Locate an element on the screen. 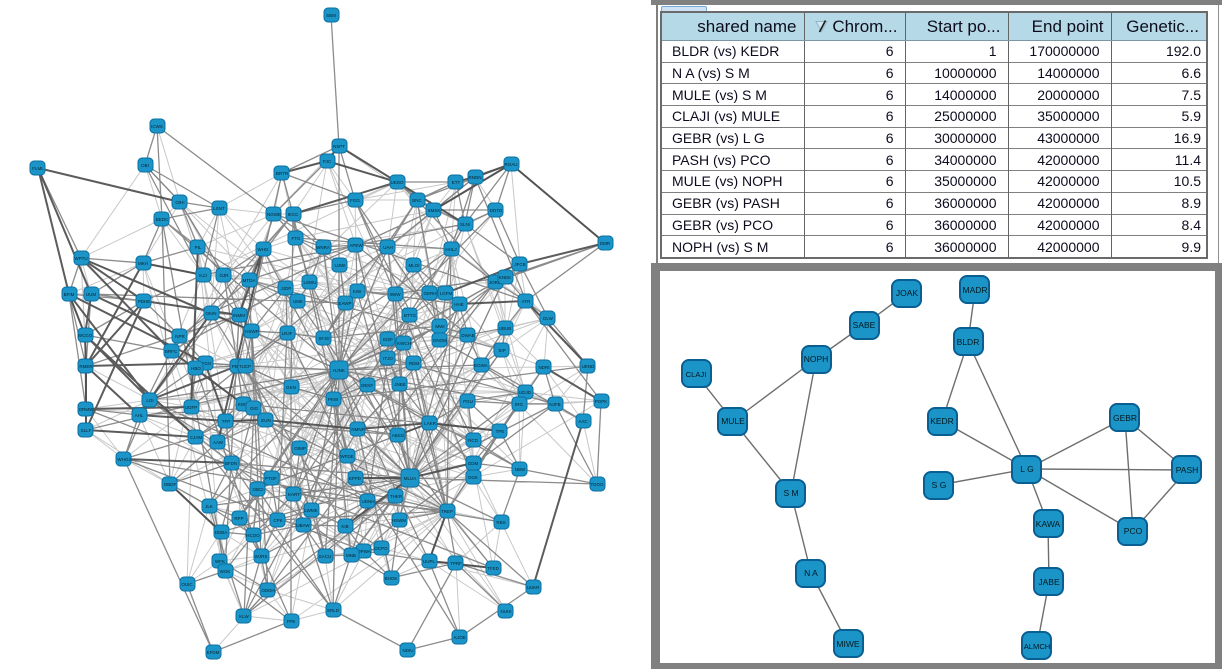  svg-text: WHG is located at coordinates (263, 249).